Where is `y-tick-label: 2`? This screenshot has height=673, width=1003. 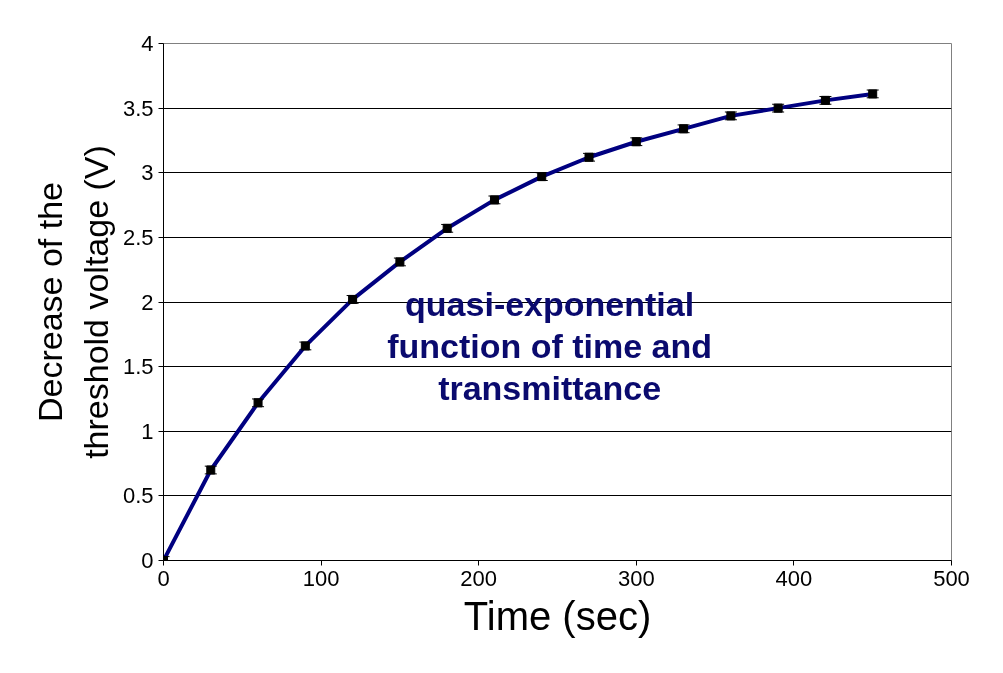
y-tick-label: 2 is located at coordinates (147, 302).